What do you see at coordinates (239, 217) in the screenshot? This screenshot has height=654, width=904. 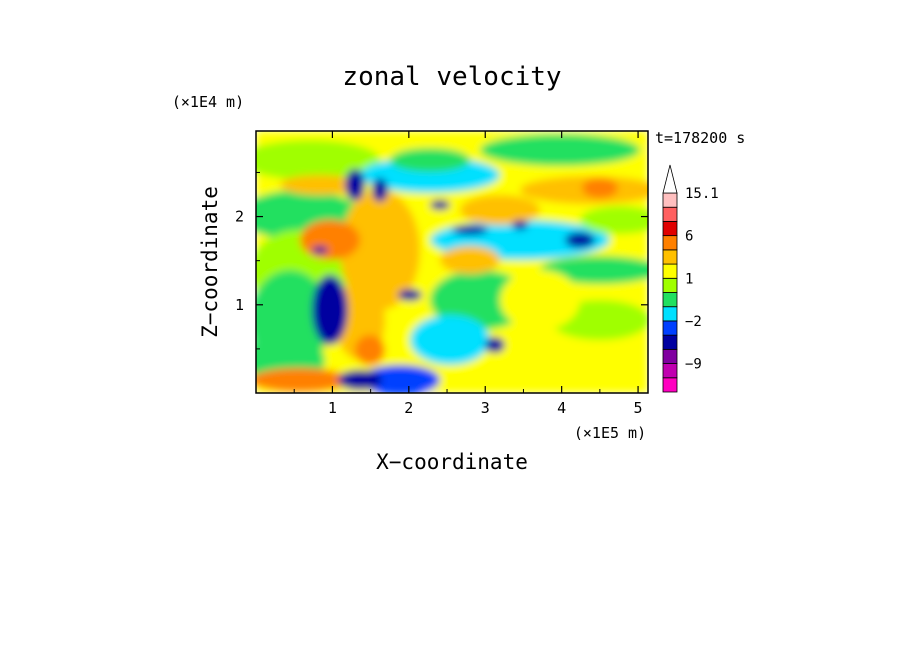 I see `y-tick-label: 2` at bounding box center [239, 217].